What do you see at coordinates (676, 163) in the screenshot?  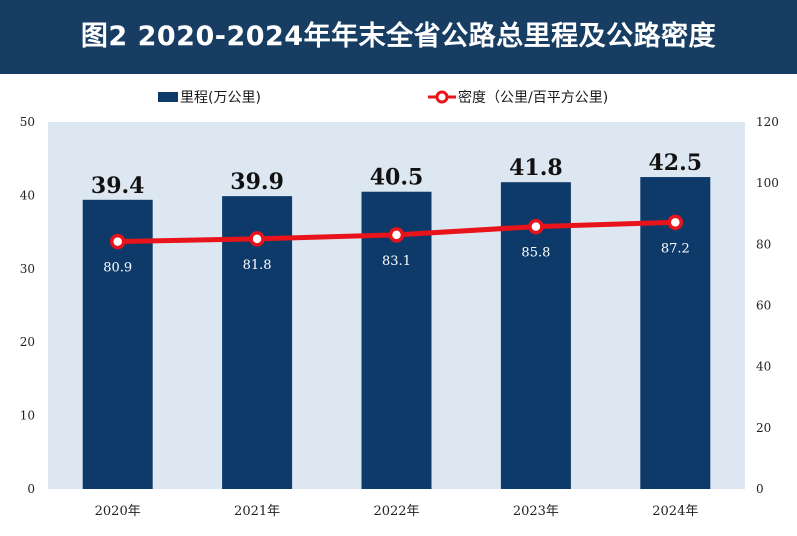 I see `bar-value-label: 42.5` at bounding box center [676, 163].